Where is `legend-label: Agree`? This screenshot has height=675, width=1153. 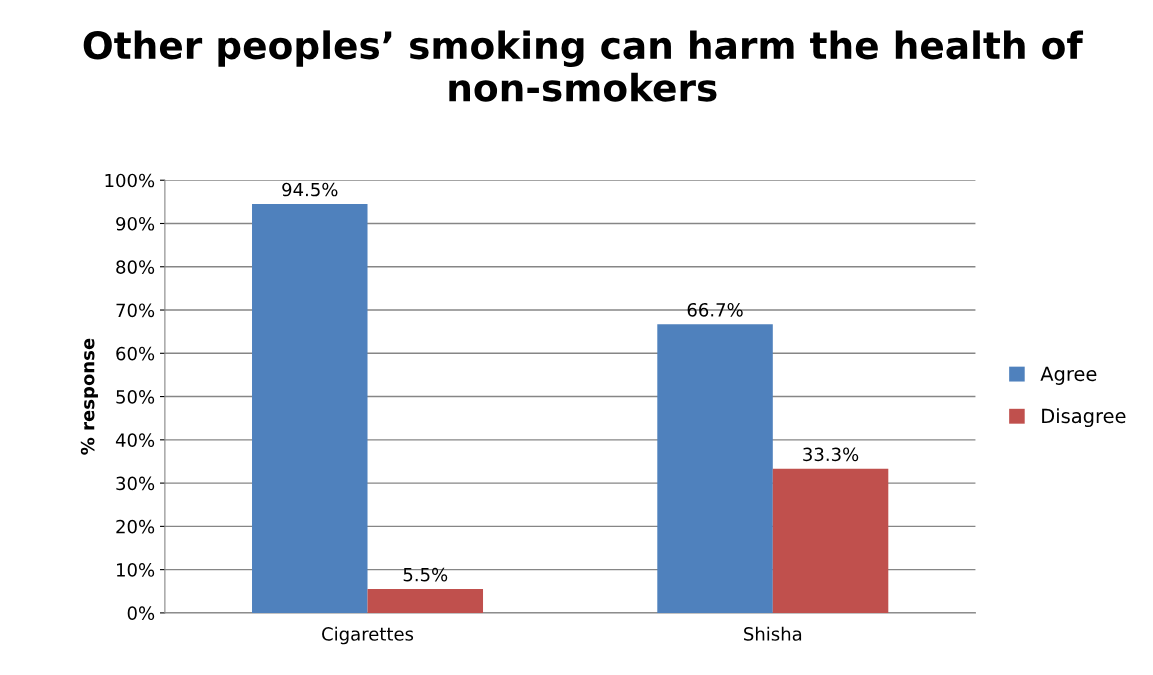
legend-label: Agree is located at coordinates (1068, 375).